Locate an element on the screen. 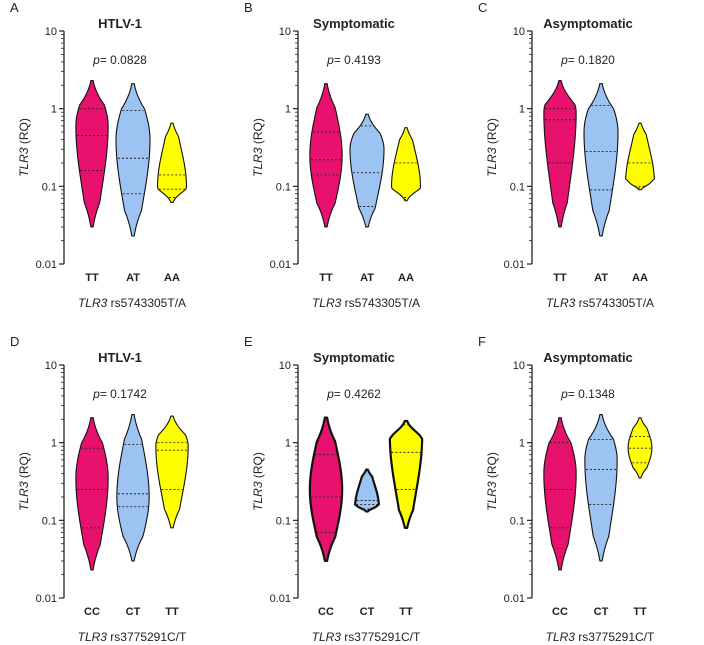  p-value-label: p= 0.1742 is located at coordinates (119, 394).